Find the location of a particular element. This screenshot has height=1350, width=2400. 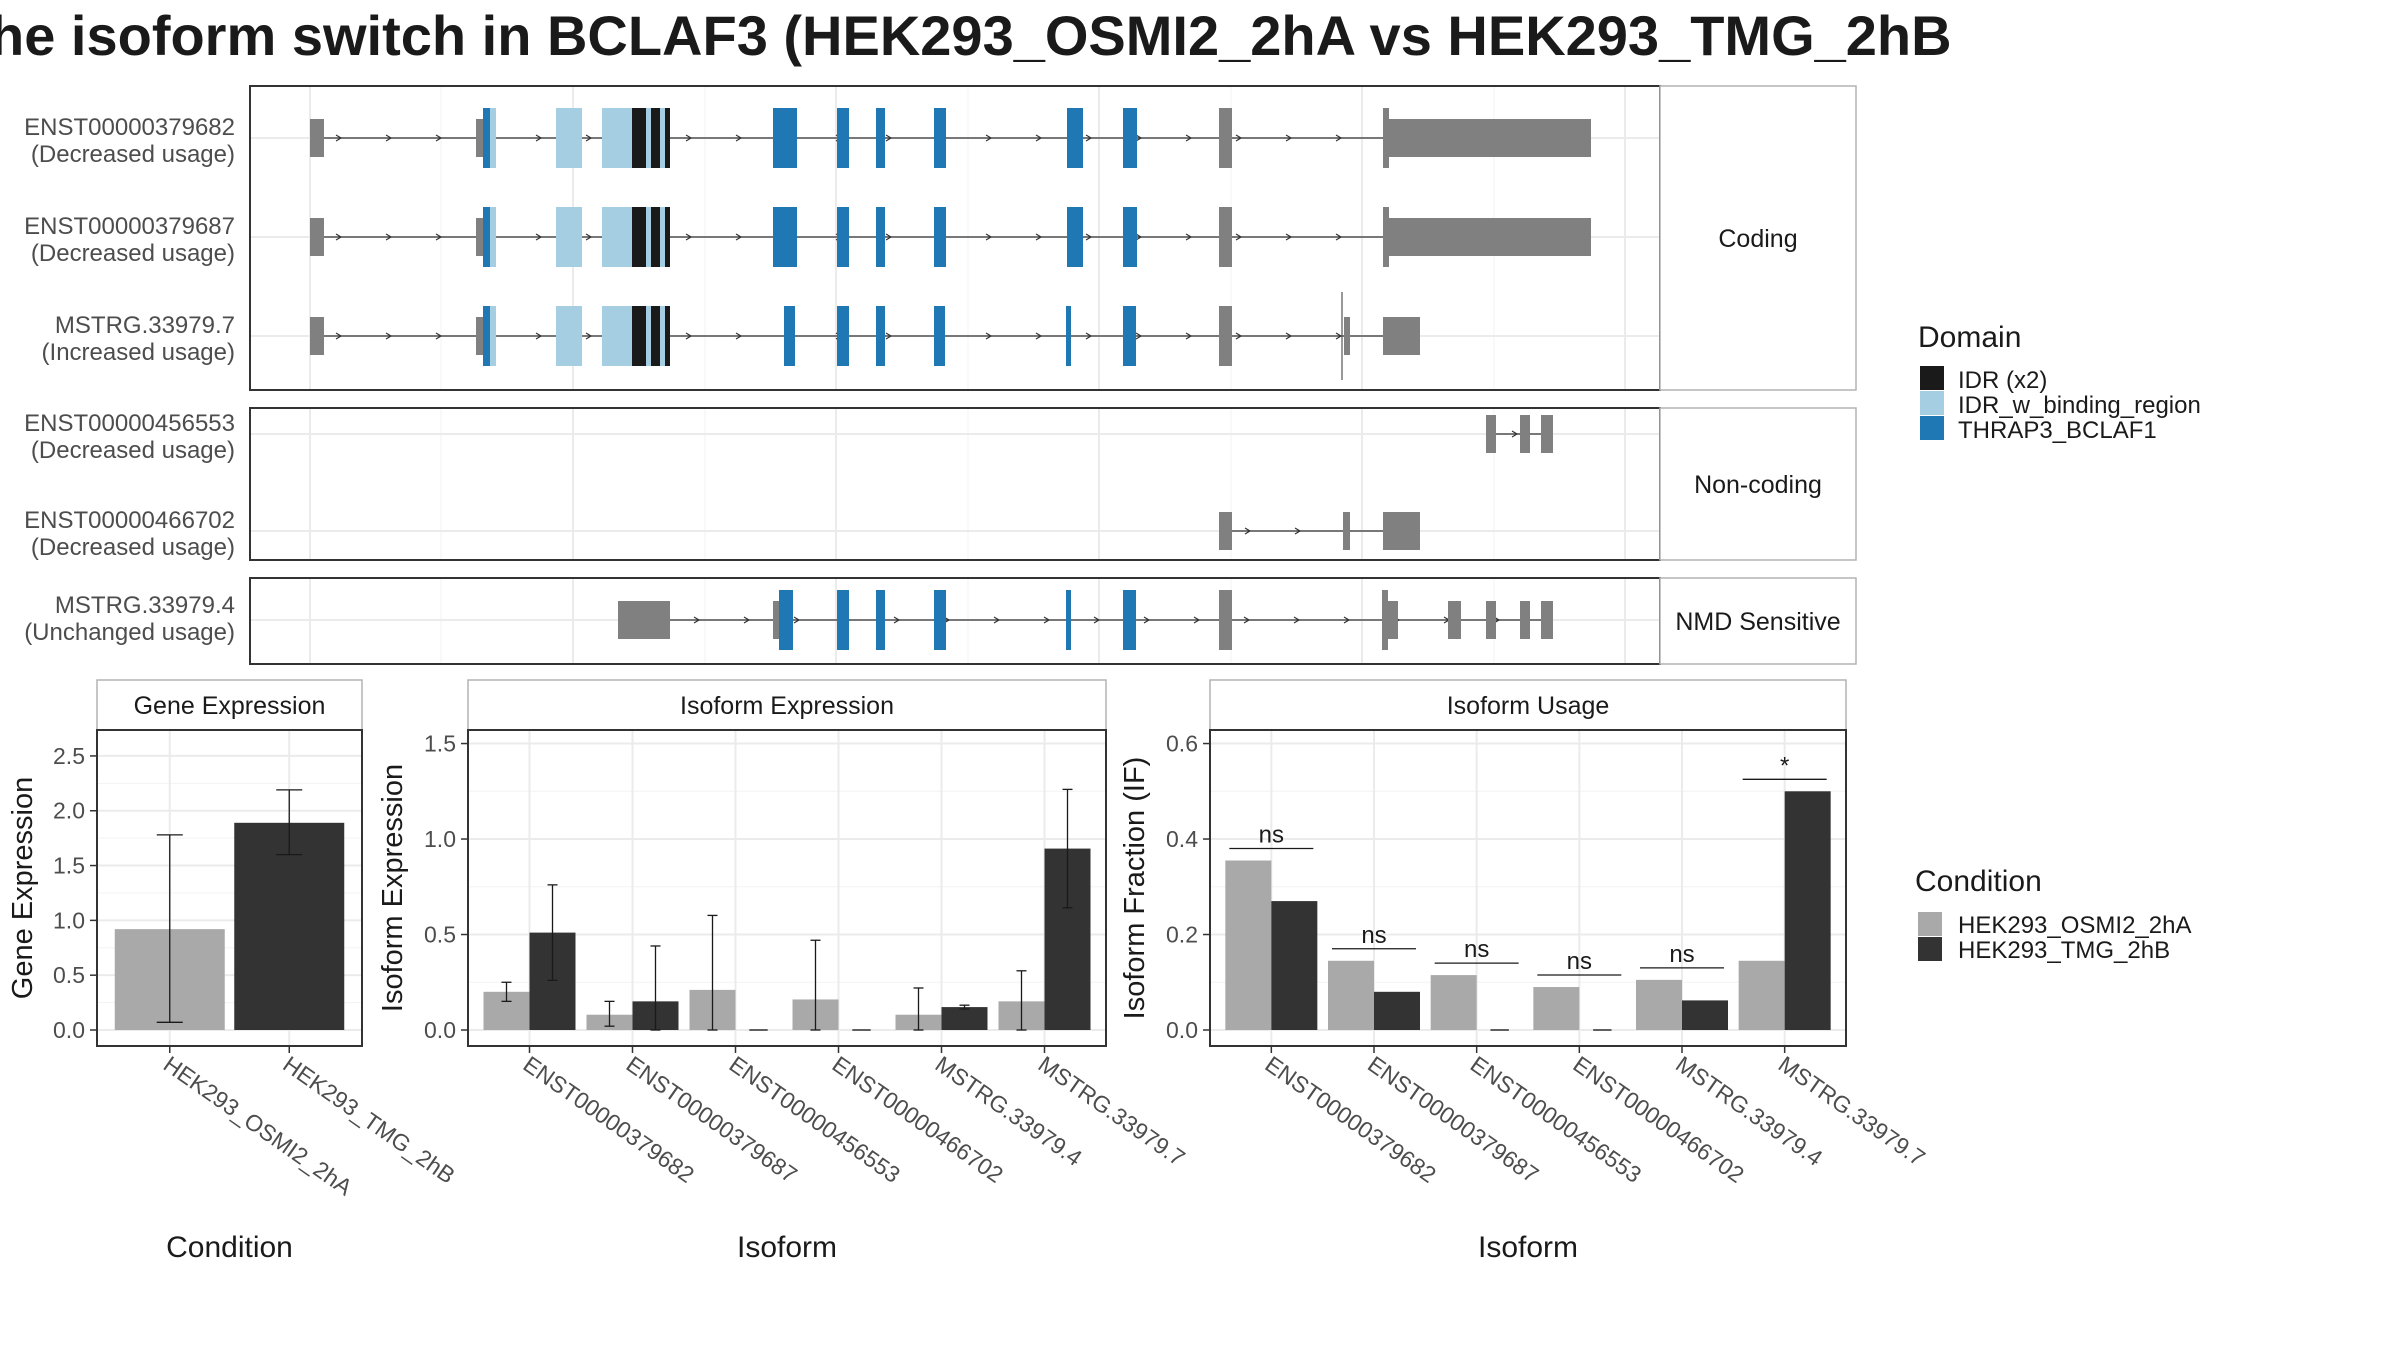

bars is located at coordinates (229, 909).